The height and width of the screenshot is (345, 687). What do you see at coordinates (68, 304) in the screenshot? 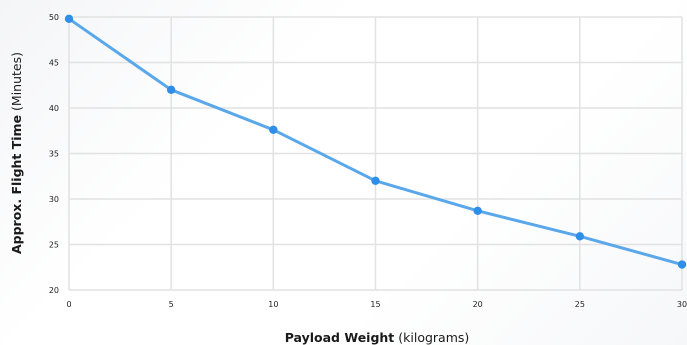
I see `x-tick-label-0: 0` at bounding box center [68, 304].